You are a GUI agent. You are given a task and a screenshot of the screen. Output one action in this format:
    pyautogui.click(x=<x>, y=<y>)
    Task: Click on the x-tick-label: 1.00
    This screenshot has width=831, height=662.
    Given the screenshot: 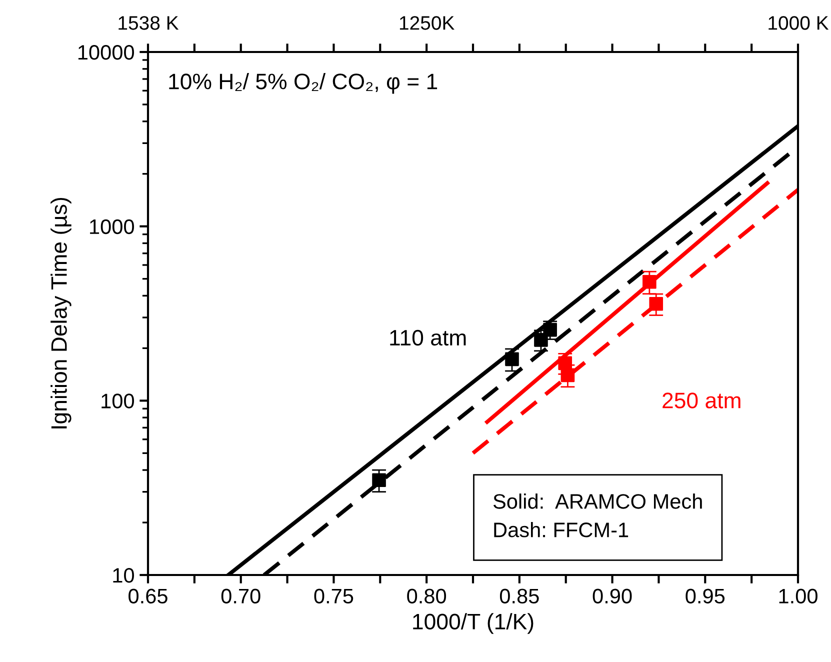 What is the action you would take?
    pyautogui.click(x=798, y=596)
    